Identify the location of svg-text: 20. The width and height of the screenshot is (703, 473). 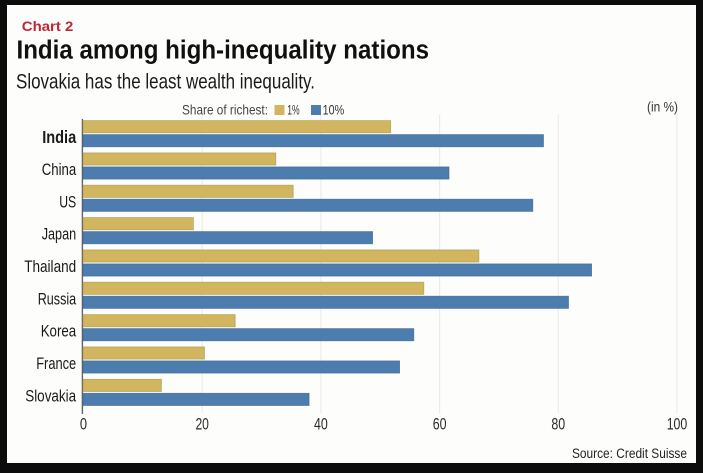
(202, 424).